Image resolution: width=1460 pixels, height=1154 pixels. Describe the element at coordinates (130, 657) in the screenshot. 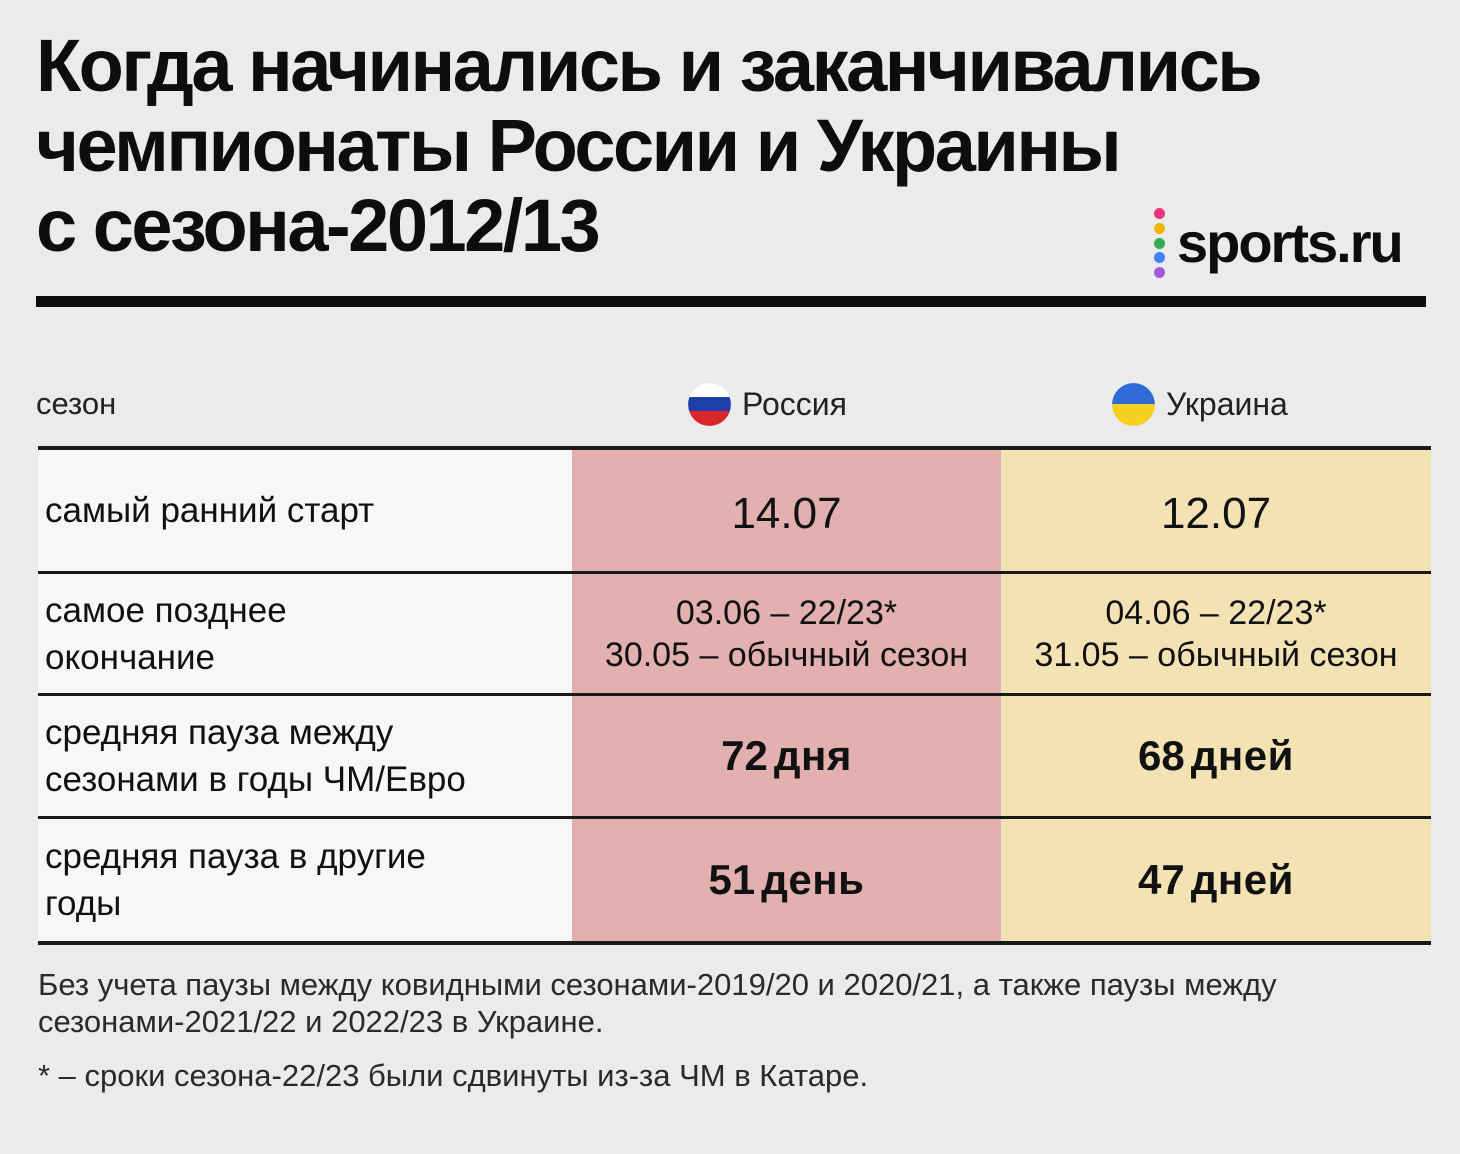

I see `row-label-line-2: окончание` at that location.